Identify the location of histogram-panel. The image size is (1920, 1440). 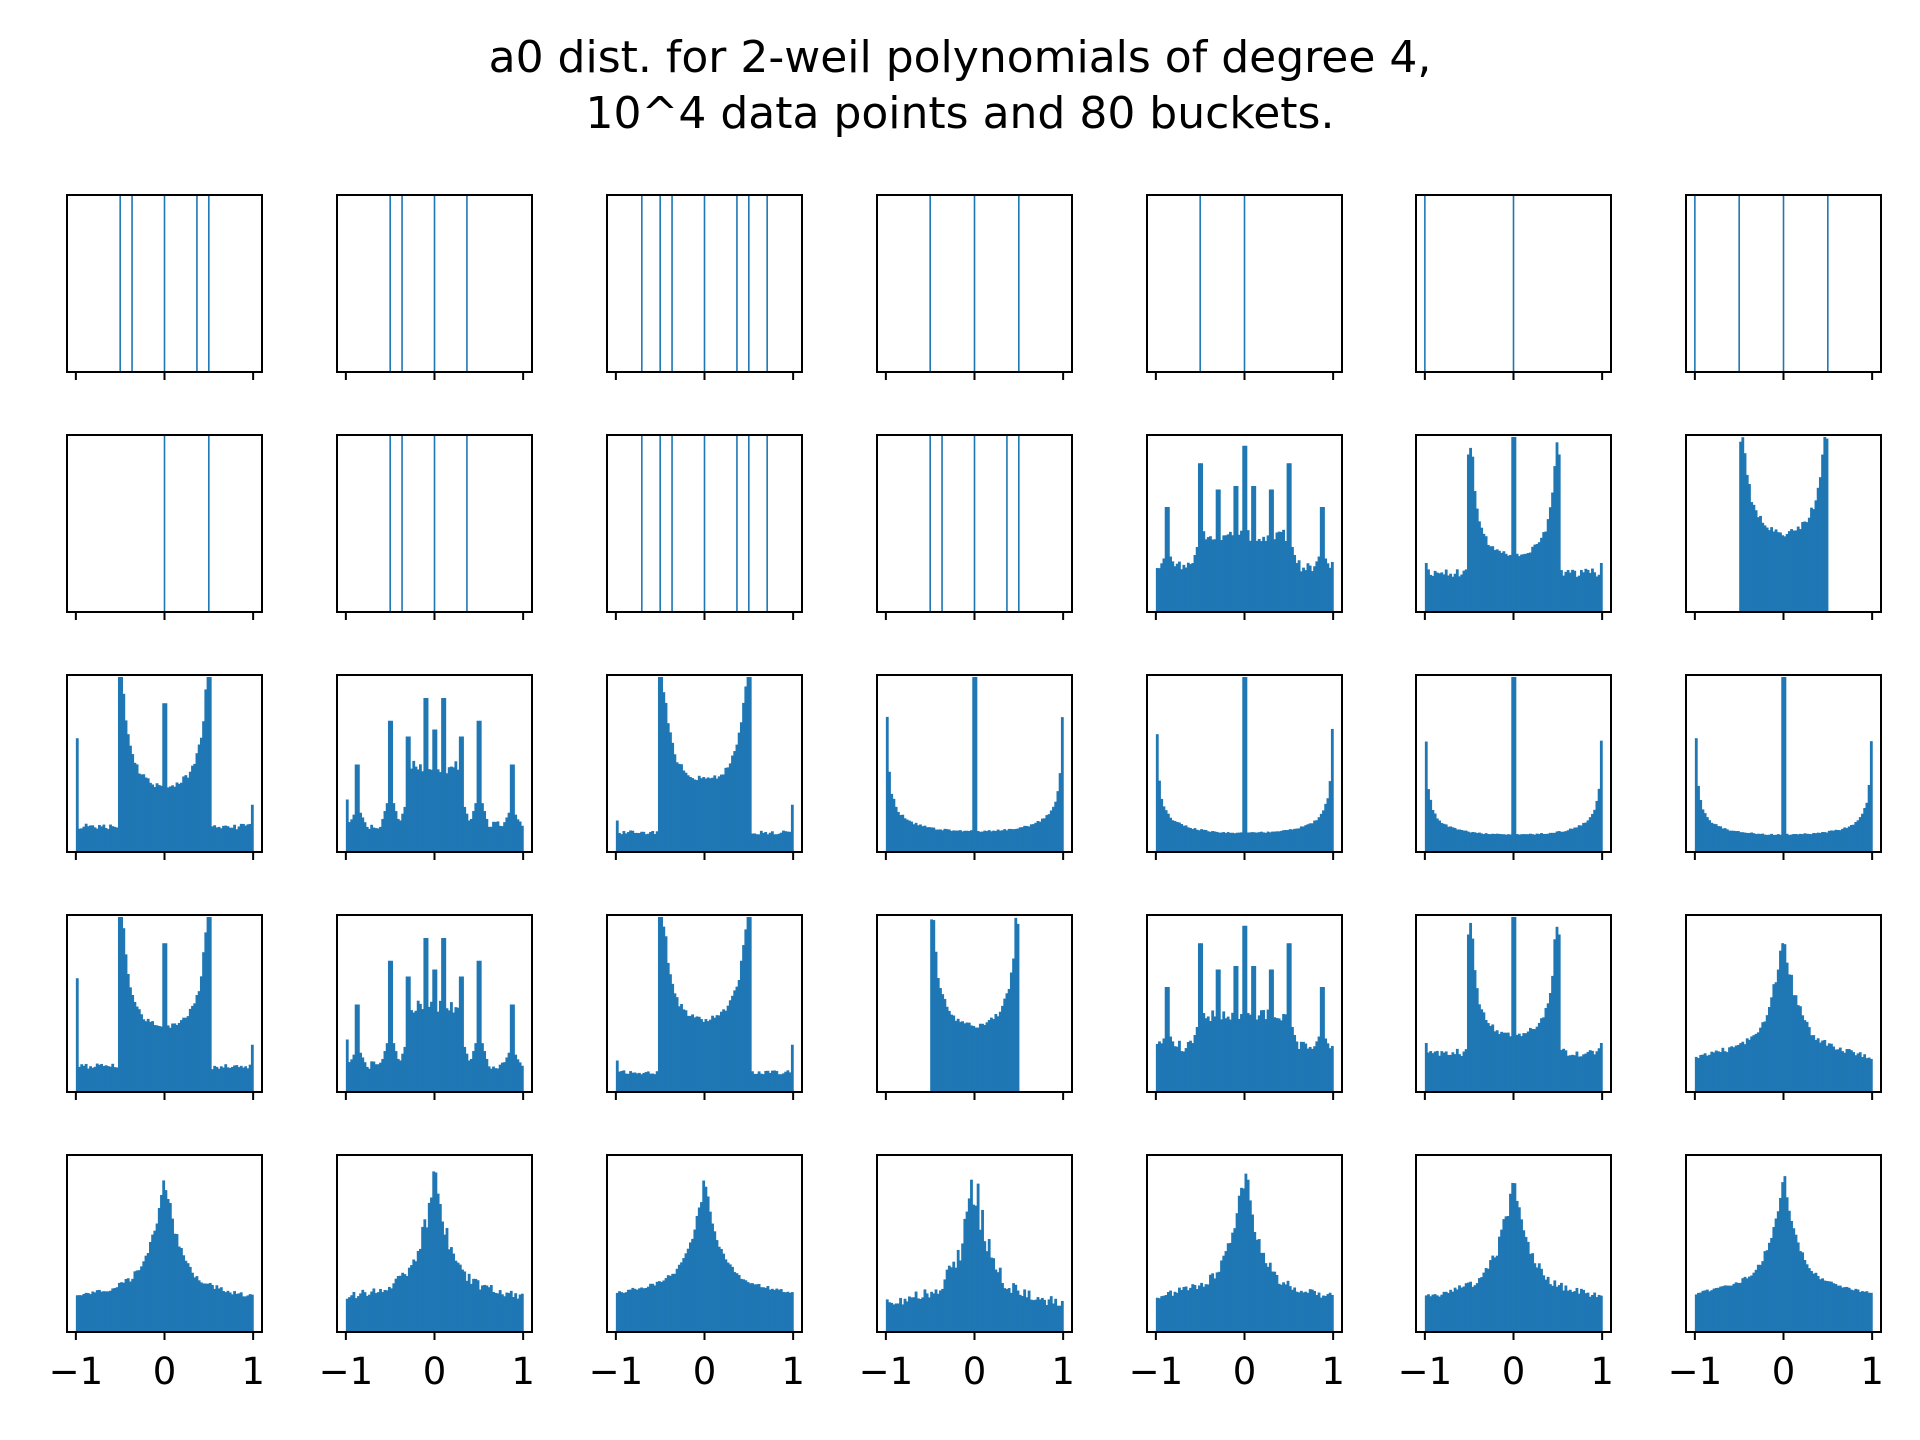
(1513, 767).